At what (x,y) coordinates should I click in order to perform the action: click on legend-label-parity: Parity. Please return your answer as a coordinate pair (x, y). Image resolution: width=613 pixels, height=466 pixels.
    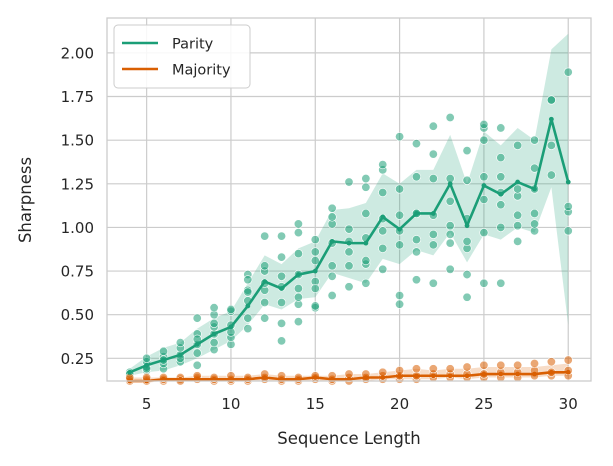
    Looking at the image, I should click on (193, 45).